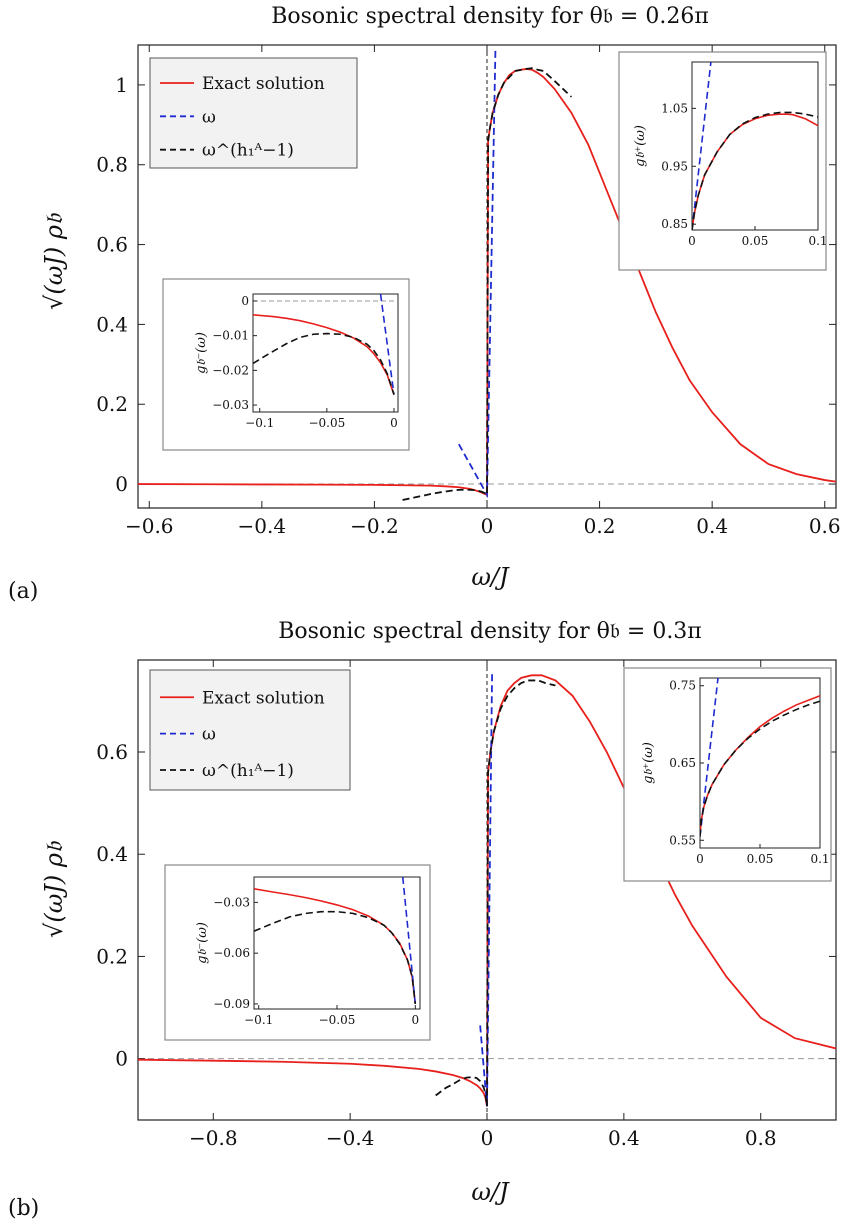 The image size is (841, 1228). Describe the element at coordinates (600, 526) in the screenshot. I see `x-tick-label: 0.2` at that location.